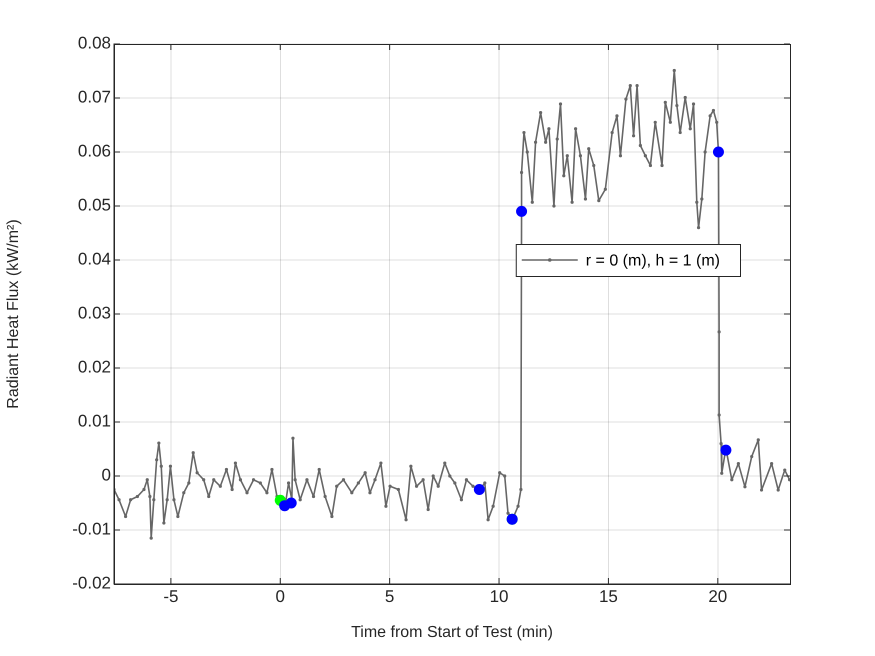 Image resolution: width=875 pixels, height=656 pixels. Describe the element at coordinates (94, 313) in the screenshot. I see `y-tick-label: 0.03` at that location.